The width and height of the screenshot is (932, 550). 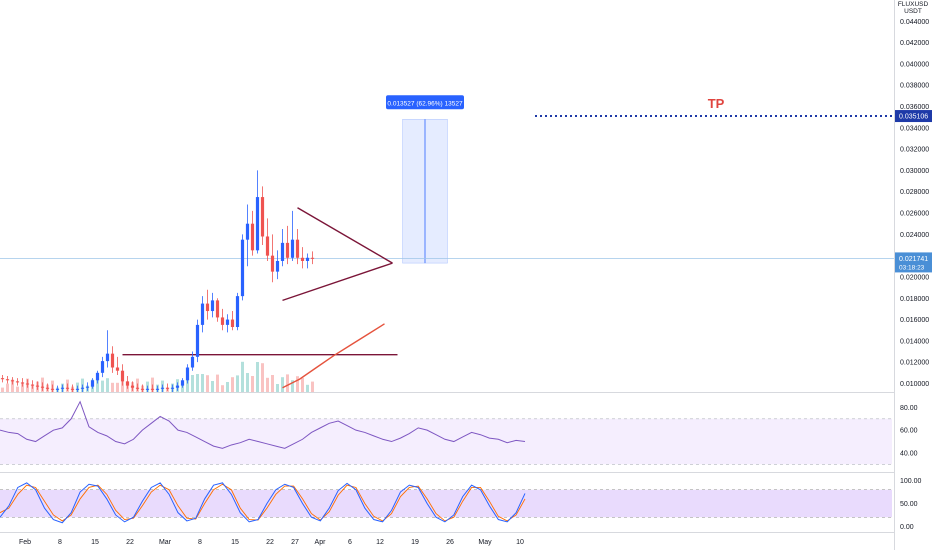 What do you see at coordinates (345, 235) in the screenshot?
I see `triangle-upper-line` at bounding box center [345, 235].